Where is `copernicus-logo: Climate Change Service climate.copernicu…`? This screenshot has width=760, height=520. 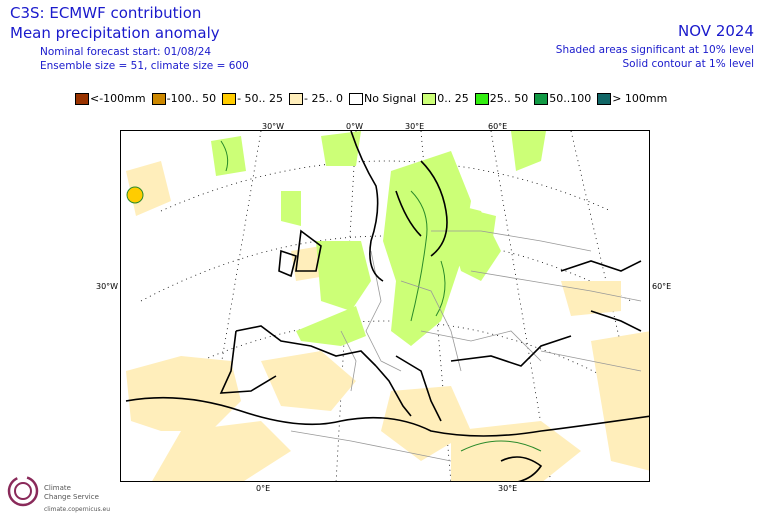 copernicus-logo: Climate Change Service climate.copernicu… is located at coordinates (61, 494).